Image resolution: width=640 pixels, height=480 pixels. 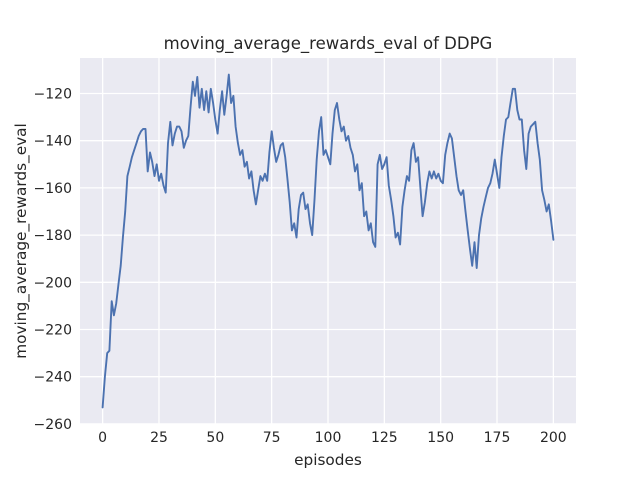 What do you see at coordinates (53, 142) in the screenshot?
I see `y-tick-label: −140` at bounding box center [53, 142].